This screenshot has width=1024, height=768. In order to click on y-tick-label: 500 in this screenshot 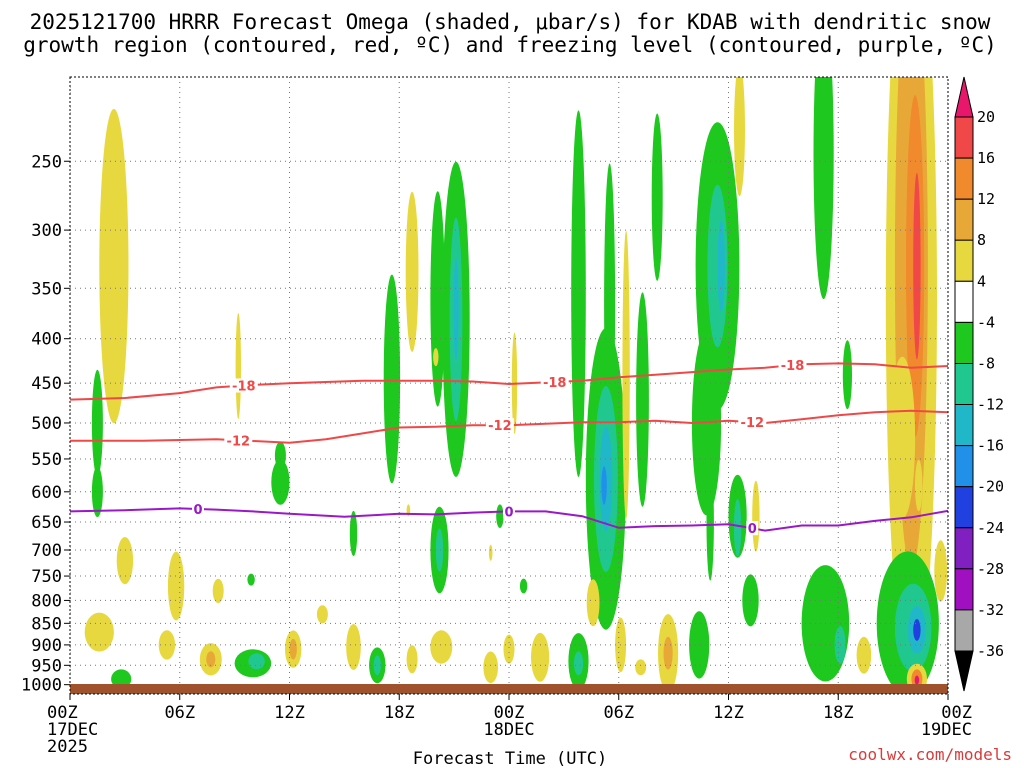, I will do `click(46, 424)`.